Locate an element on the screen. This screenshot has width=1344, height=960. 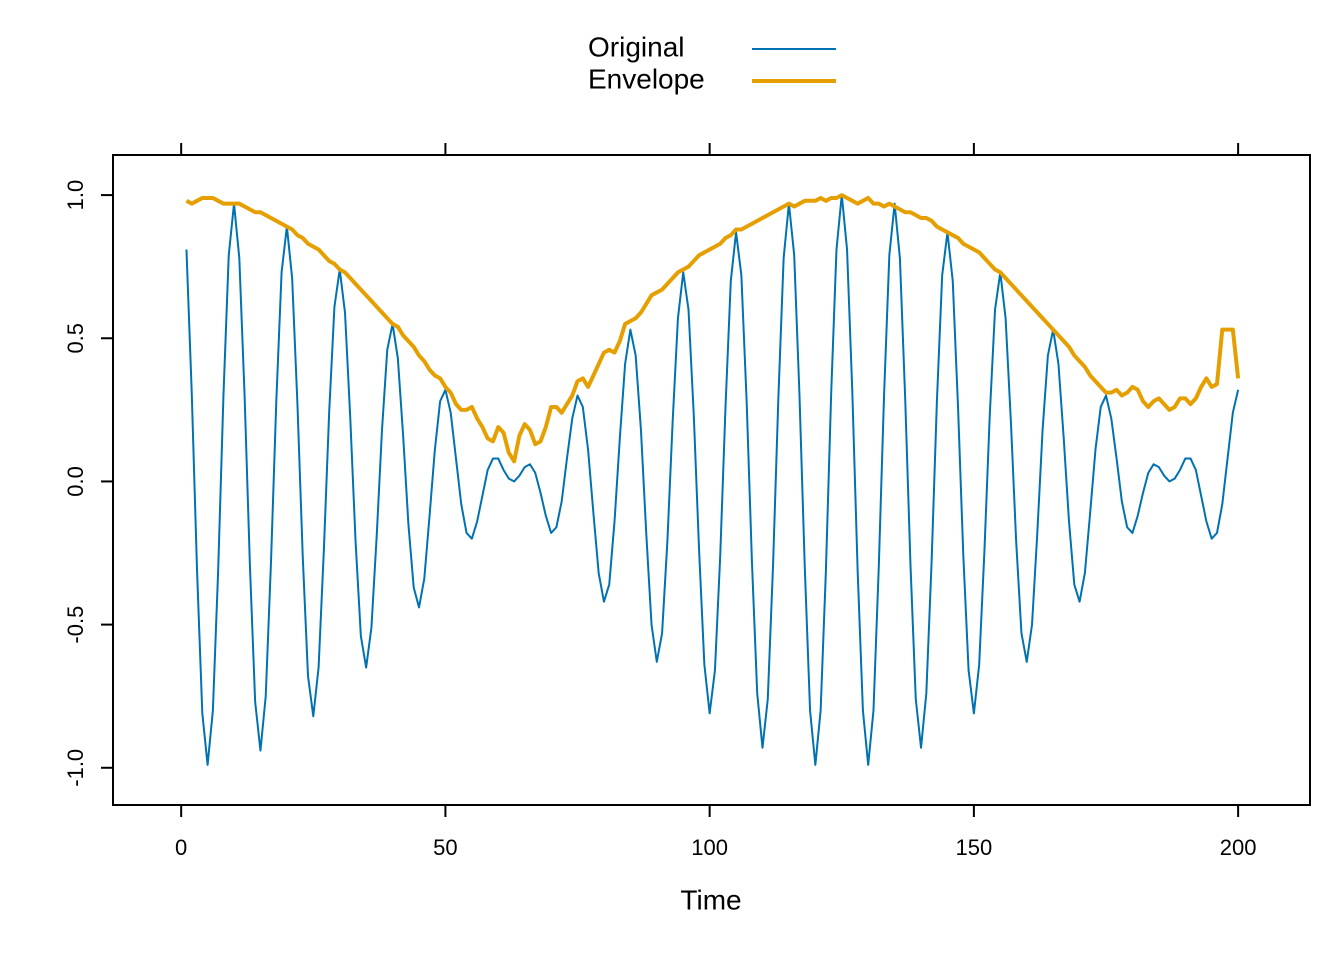
x-tick-label: 50 is located at coordinates (445, 847).